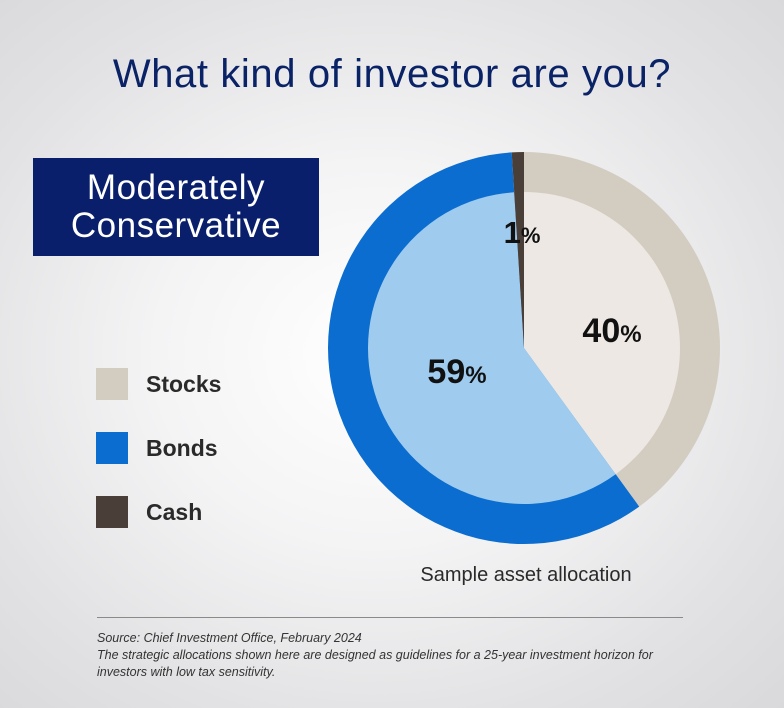  Describe the element at coordinates (112, 384) in the screenshot. I see `legend-swatch-stocks` at that location.